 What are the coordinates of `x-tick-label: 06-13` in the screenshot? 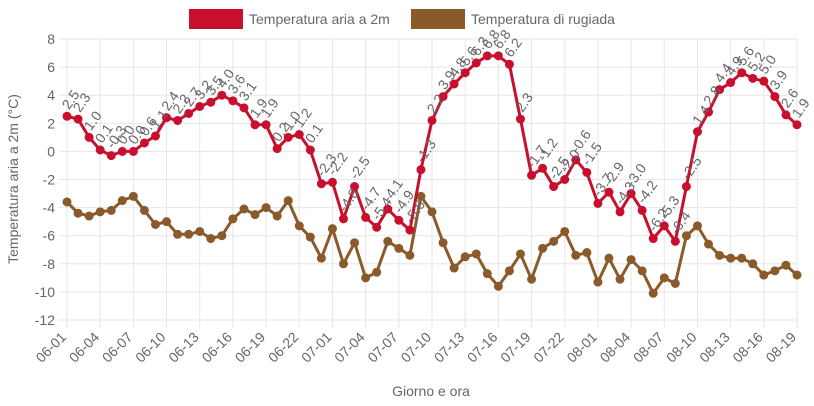 It's located at (183, 347).